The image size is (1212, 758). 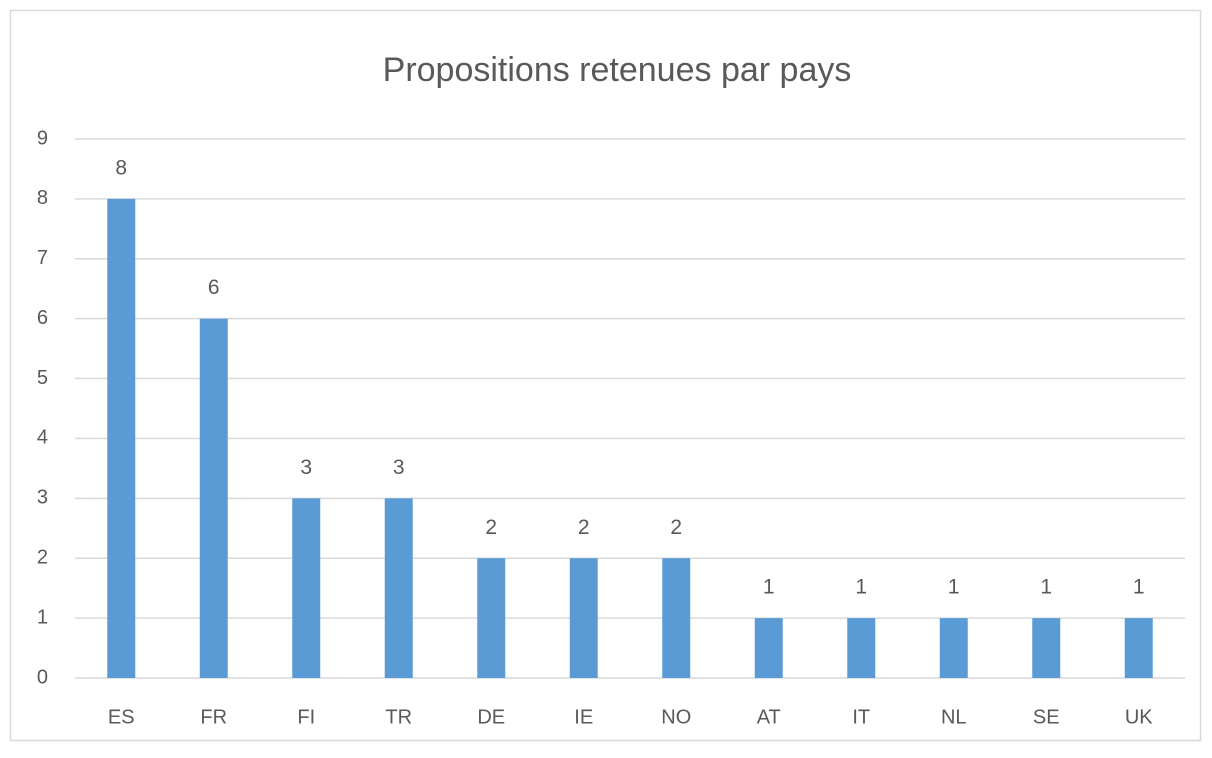 I want to click on chart-title: Propositions retenues par pays, so click(x=617, y=70).